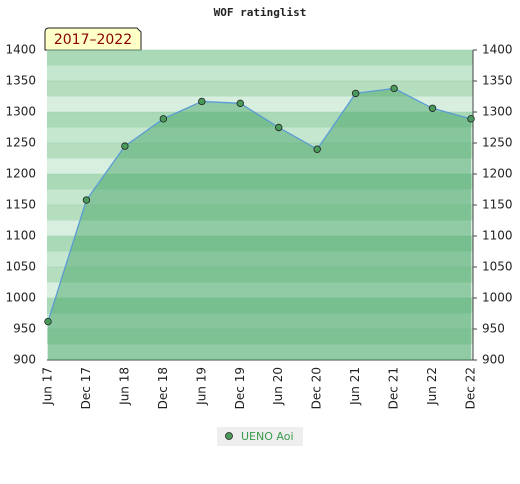  Describe the element at coordinates (493, 329) in the screenshot. I see `y2-tick-label: 950` at that location.